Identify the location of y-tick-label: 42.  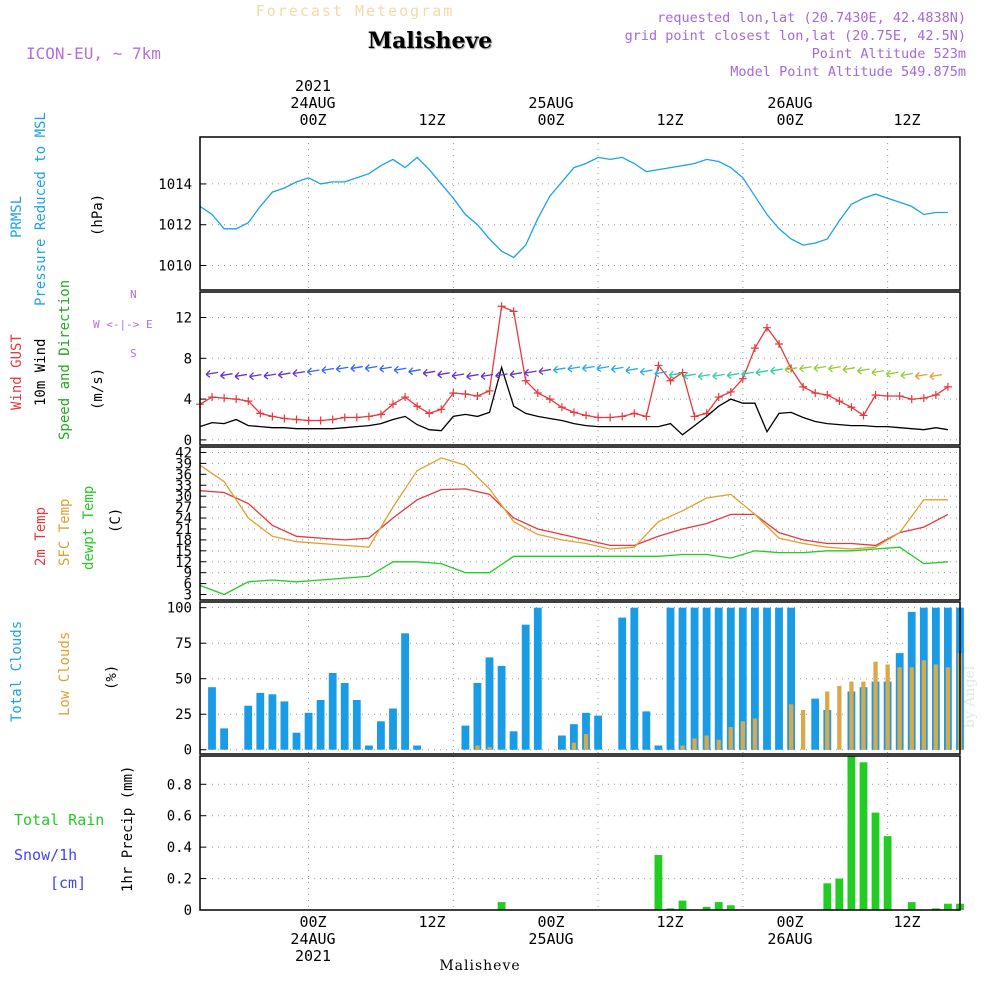
(183, 453).